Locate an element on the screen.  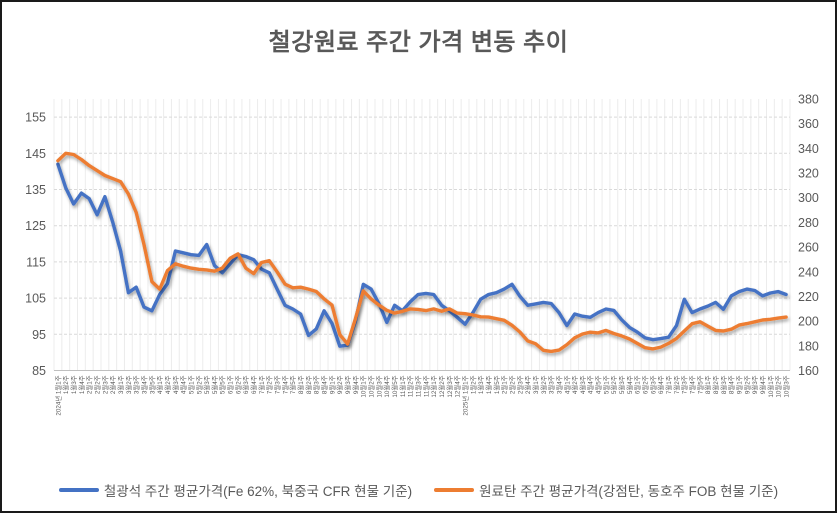
x-axis-tick-label: 10월5주 is located at coordinates (394, 386).